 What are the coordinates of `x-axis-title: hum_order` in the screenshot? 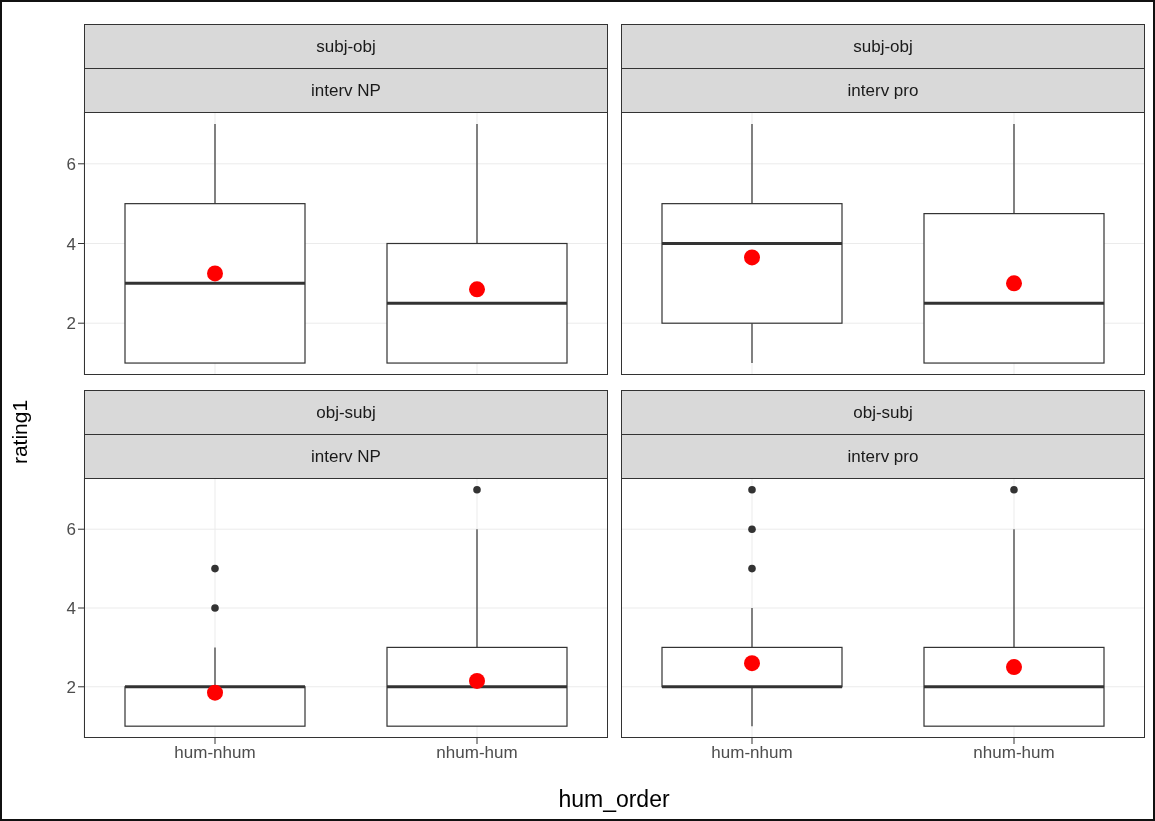 It's located at (614, 799).